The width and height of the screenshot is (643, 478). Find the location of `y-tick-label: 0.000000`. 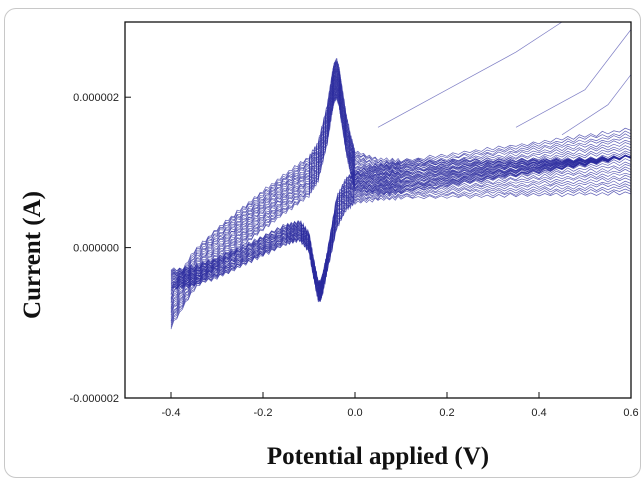

y-tick-label: 0.000000 is located at coordinates (96, 249).